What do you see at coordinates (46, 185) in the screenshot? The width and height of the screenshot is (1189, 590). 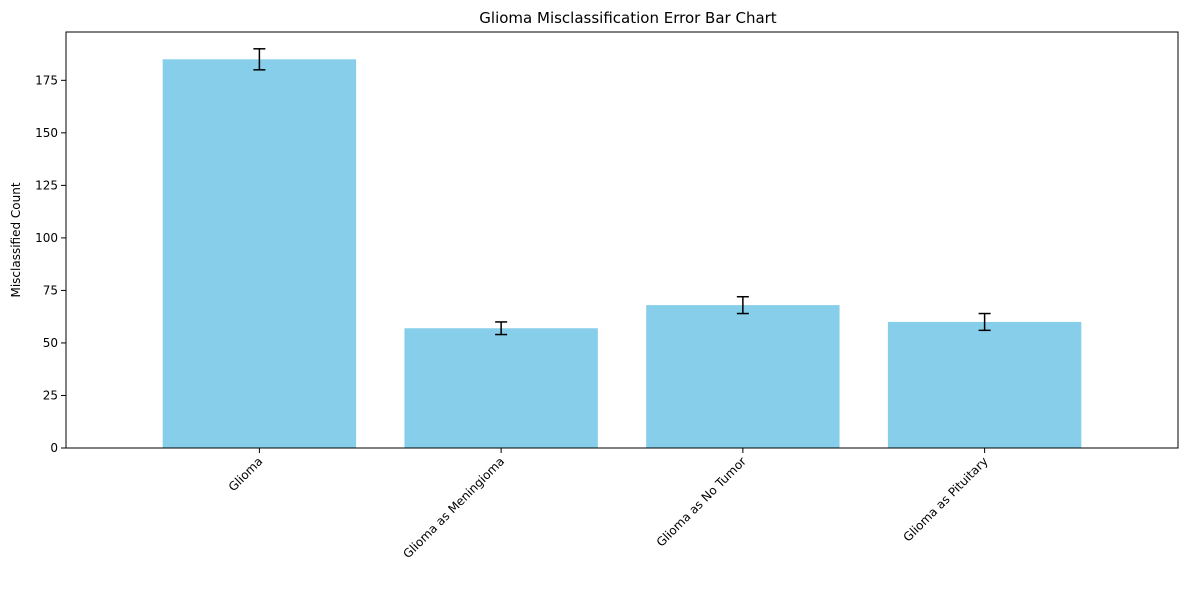 I see `y-tick-label-5: 125` at bounding box center [46, 185].